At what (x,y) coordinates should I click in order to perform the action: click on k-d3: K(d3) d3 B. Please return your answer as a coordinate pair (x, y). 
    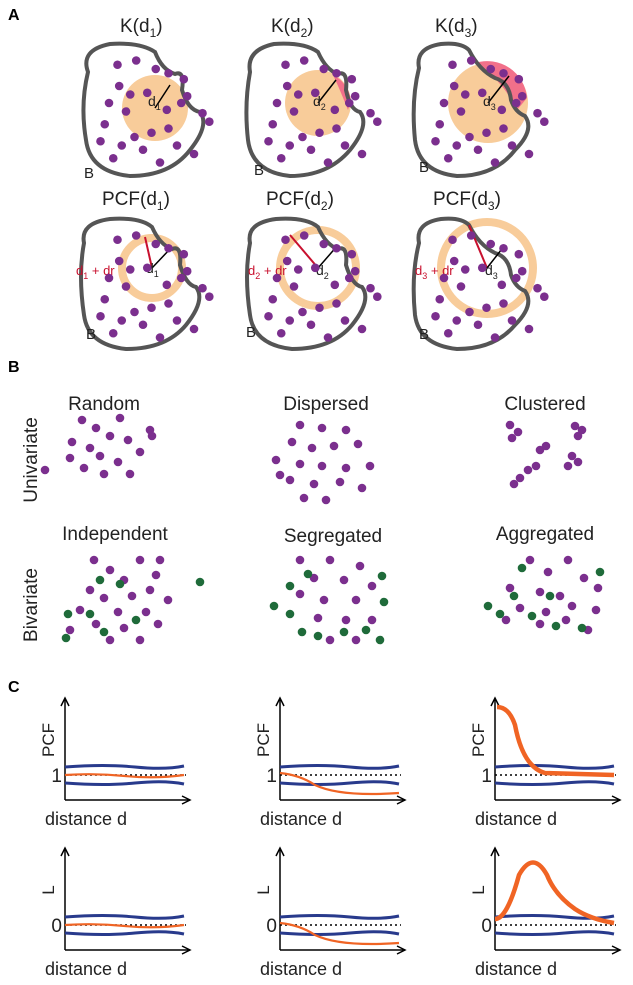
    Looking at the image, I should click on (471, 97).